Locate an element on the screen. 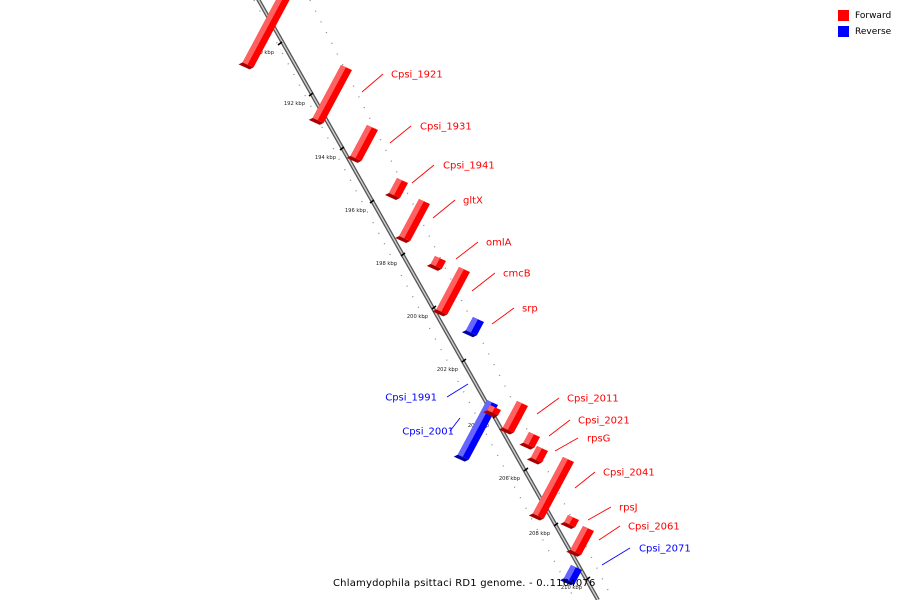 This screenshot has width=900, height=600. feature-cpsi_1931 is located at coordinates (362, 144).